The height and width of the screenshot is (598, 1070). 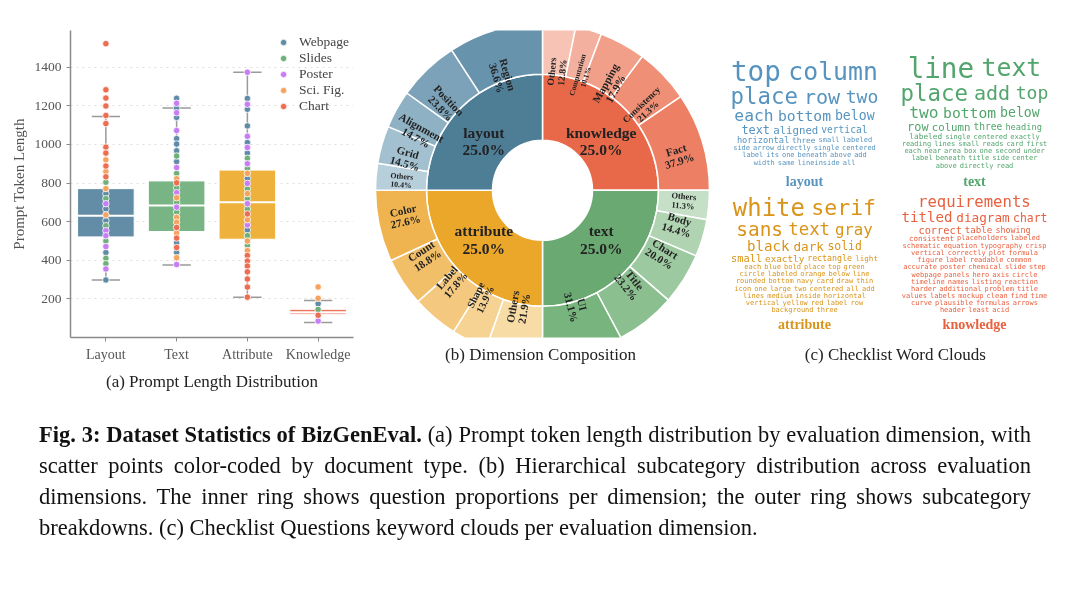 I want to click on text: (c) Checklist Word Clouds, so click(x=895, y=354).